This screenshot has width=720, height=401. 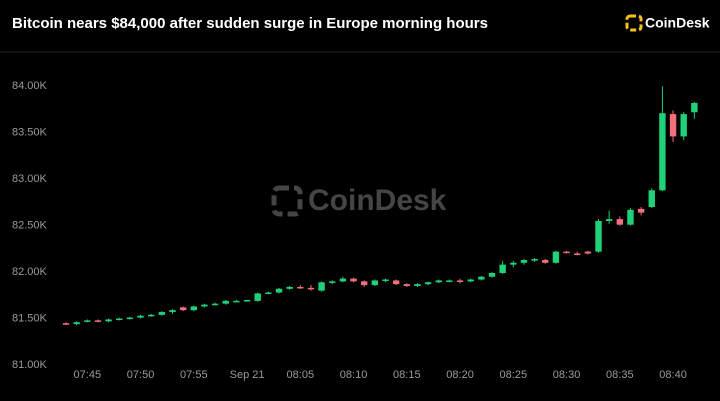 What do you see at coordinates (88, 375) in the screenshot?
I see `x-tick-label: 07:45` at bounding box center [88, 375].